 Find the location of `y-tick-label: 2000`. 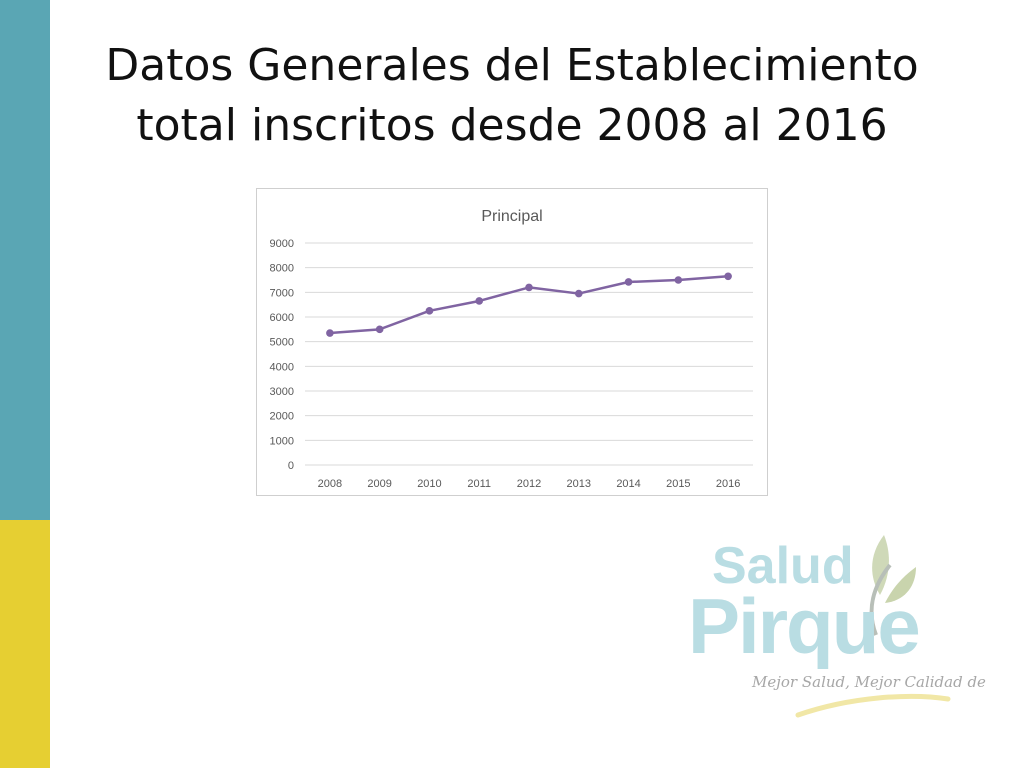

y-tick-label: 2000 is located at coordinates (282, 417).